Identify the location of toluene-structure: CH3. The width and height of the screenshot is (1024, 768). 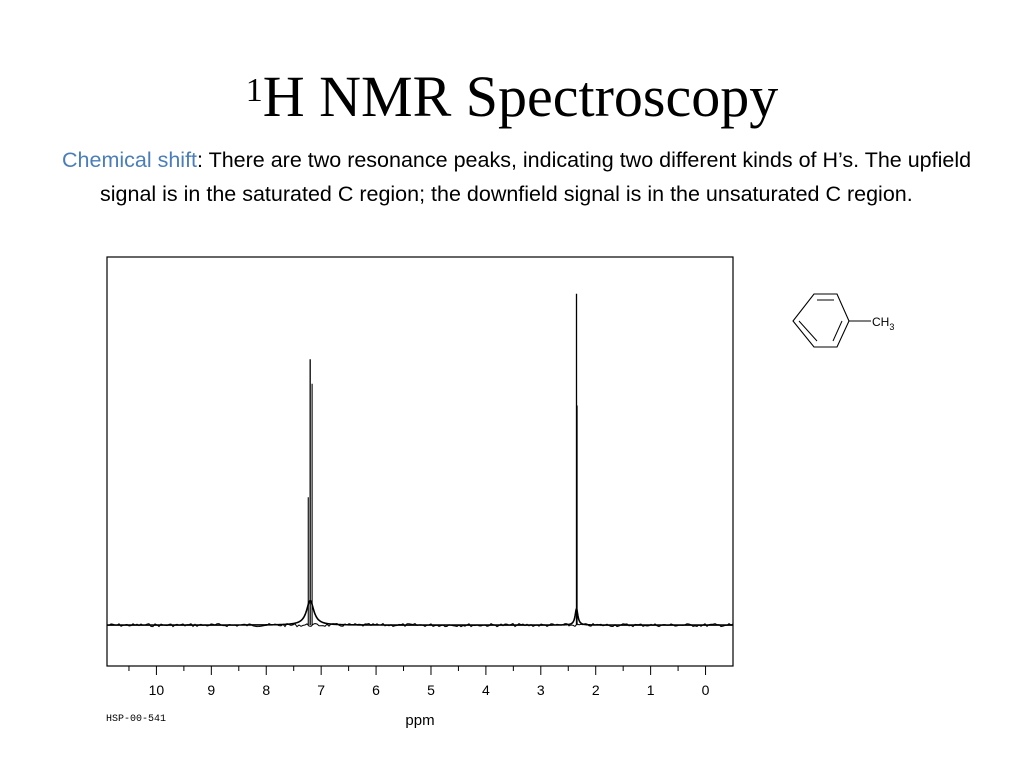
(843, 320).